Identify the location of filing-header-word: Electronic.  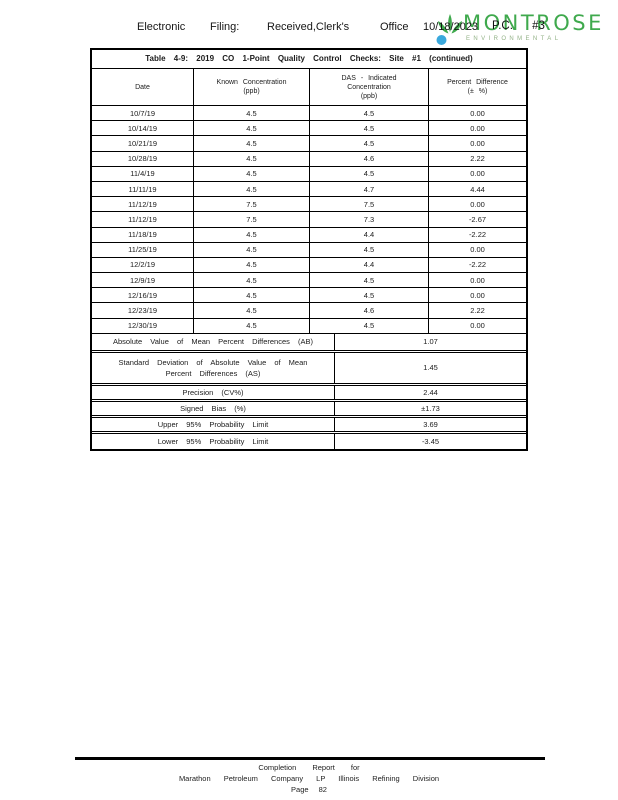
(161, 27).